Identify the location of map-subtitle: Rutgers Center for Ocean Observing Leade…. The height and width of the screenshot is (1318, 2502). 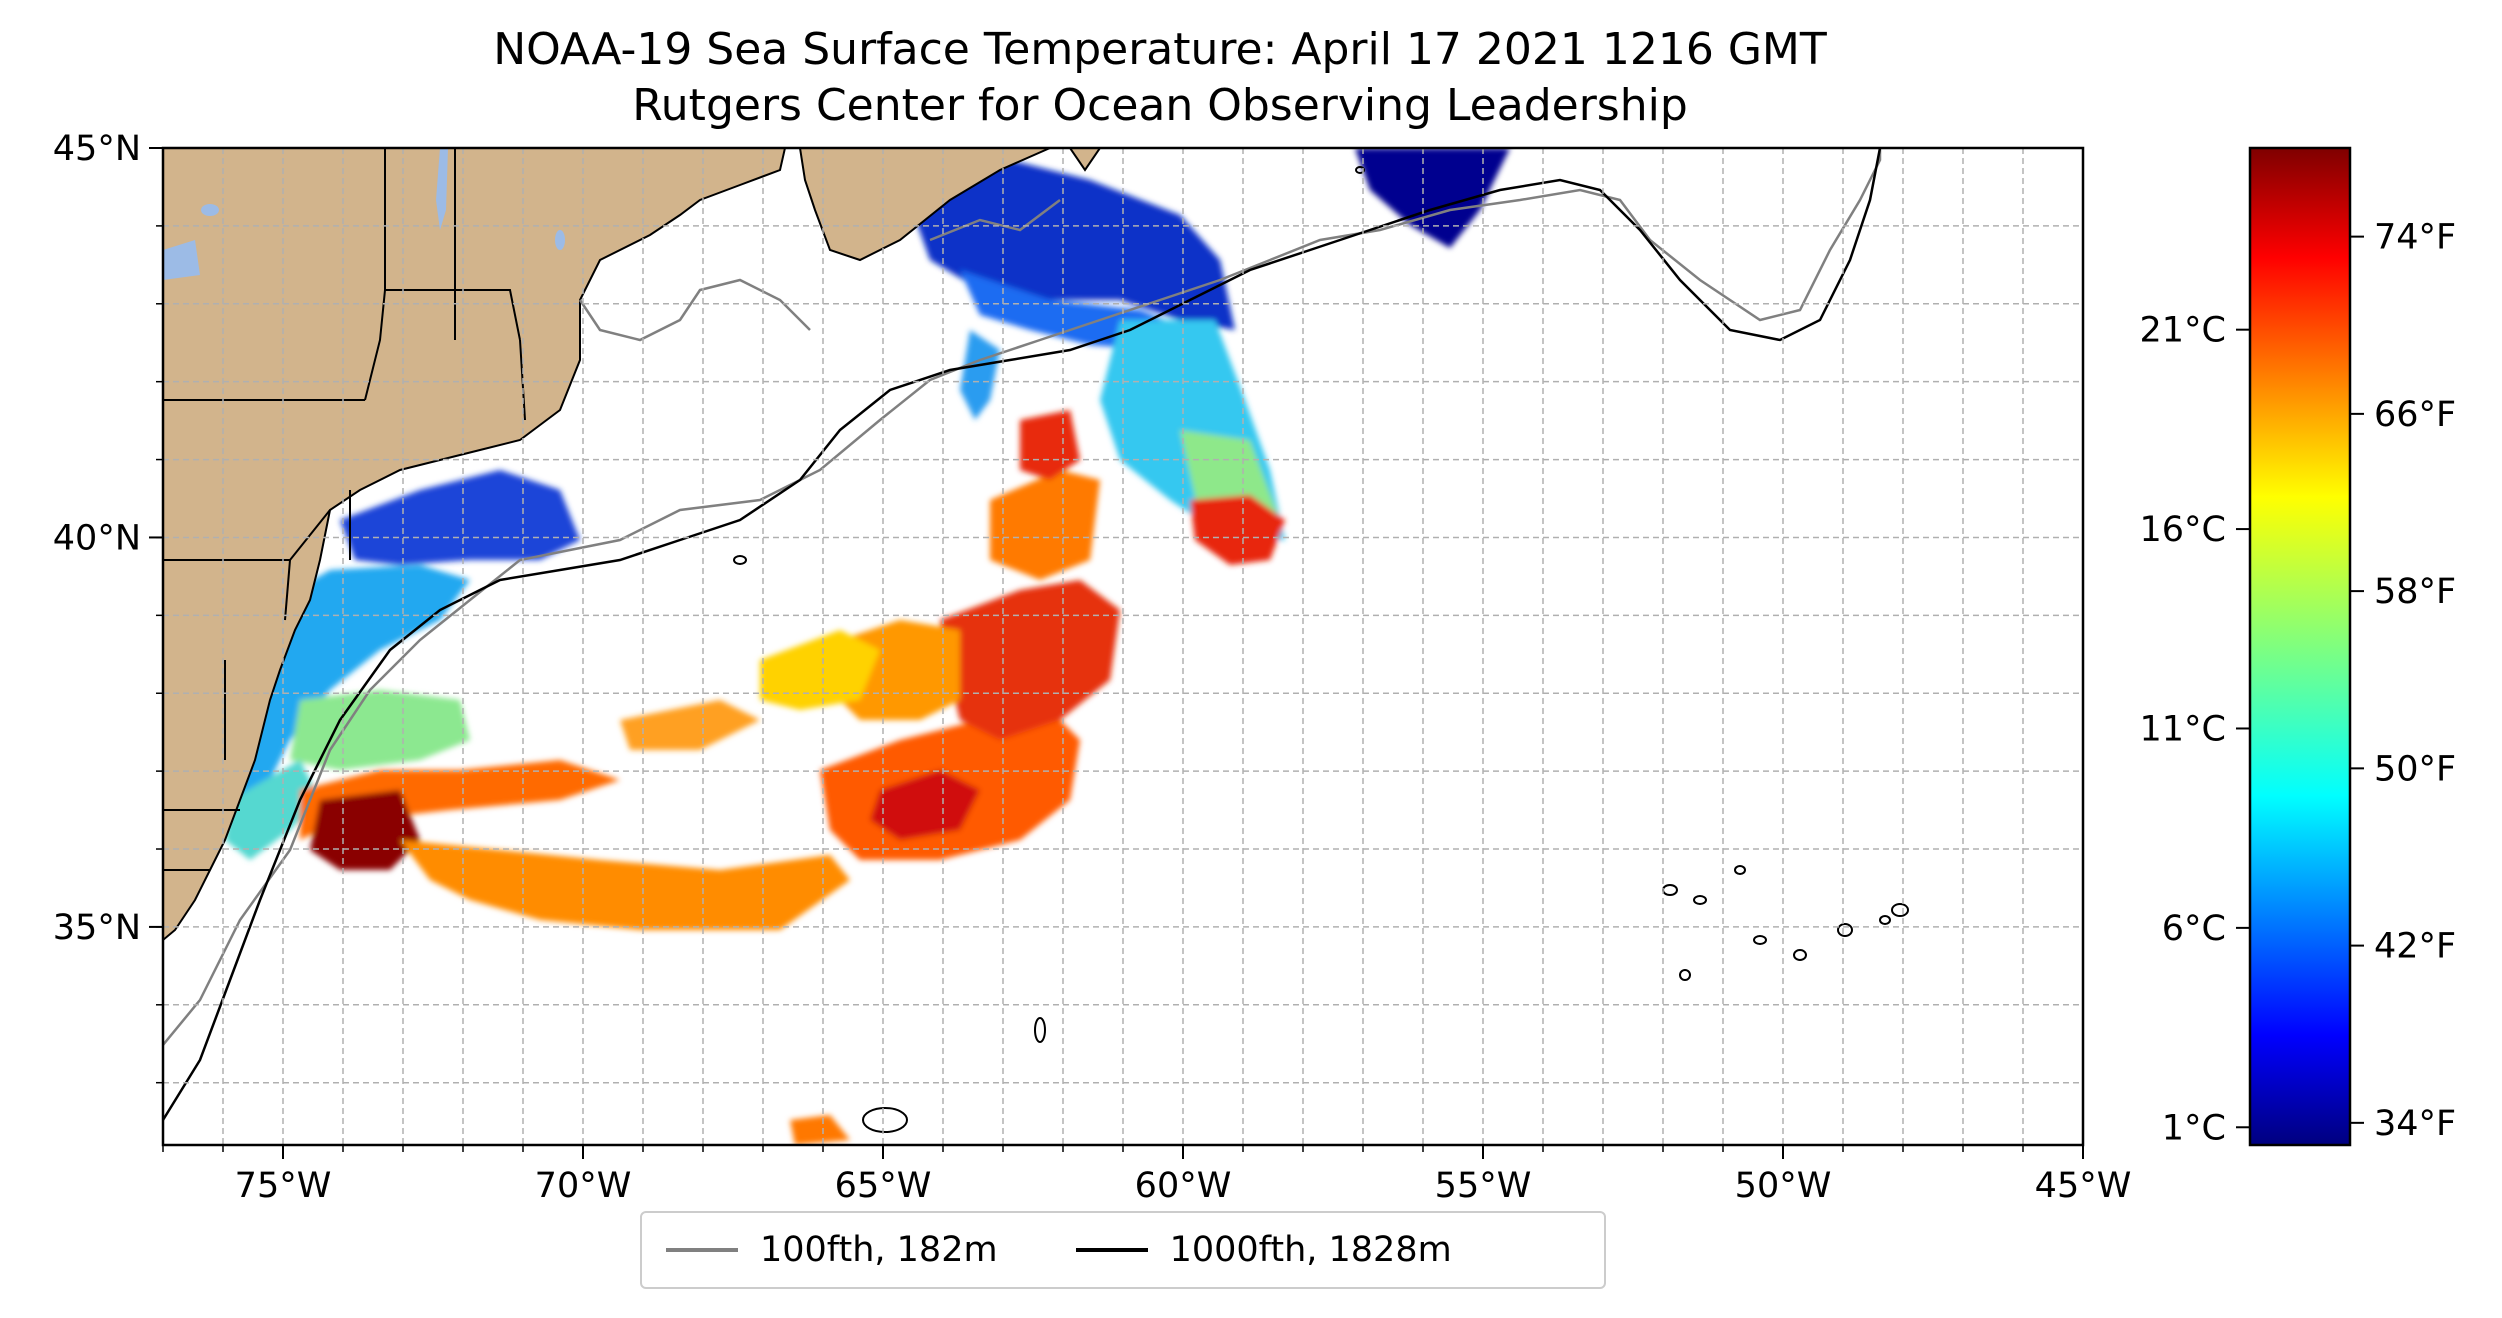
(1160, 105).